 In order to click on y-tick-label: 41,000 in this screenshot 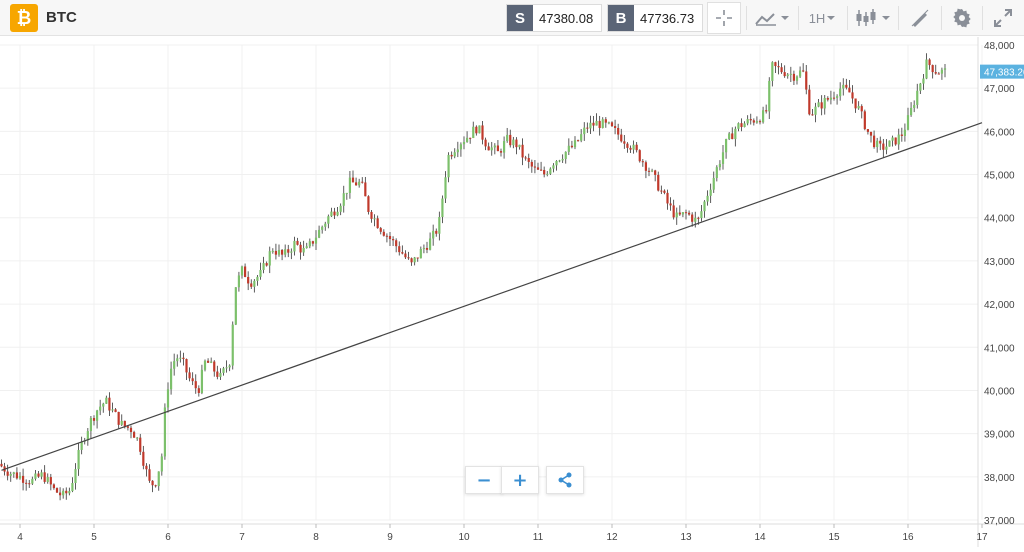, I will do `click(999, 348)`.